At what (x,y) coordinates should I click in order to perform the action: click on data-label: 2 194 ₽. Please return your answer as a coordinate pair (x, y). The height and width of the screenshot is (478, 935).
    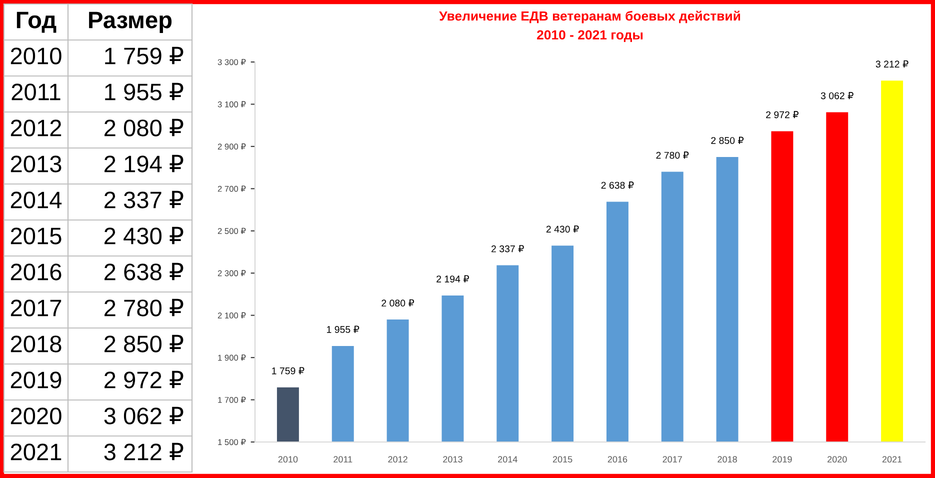
    Looking at the image, I should click on (452, 278).